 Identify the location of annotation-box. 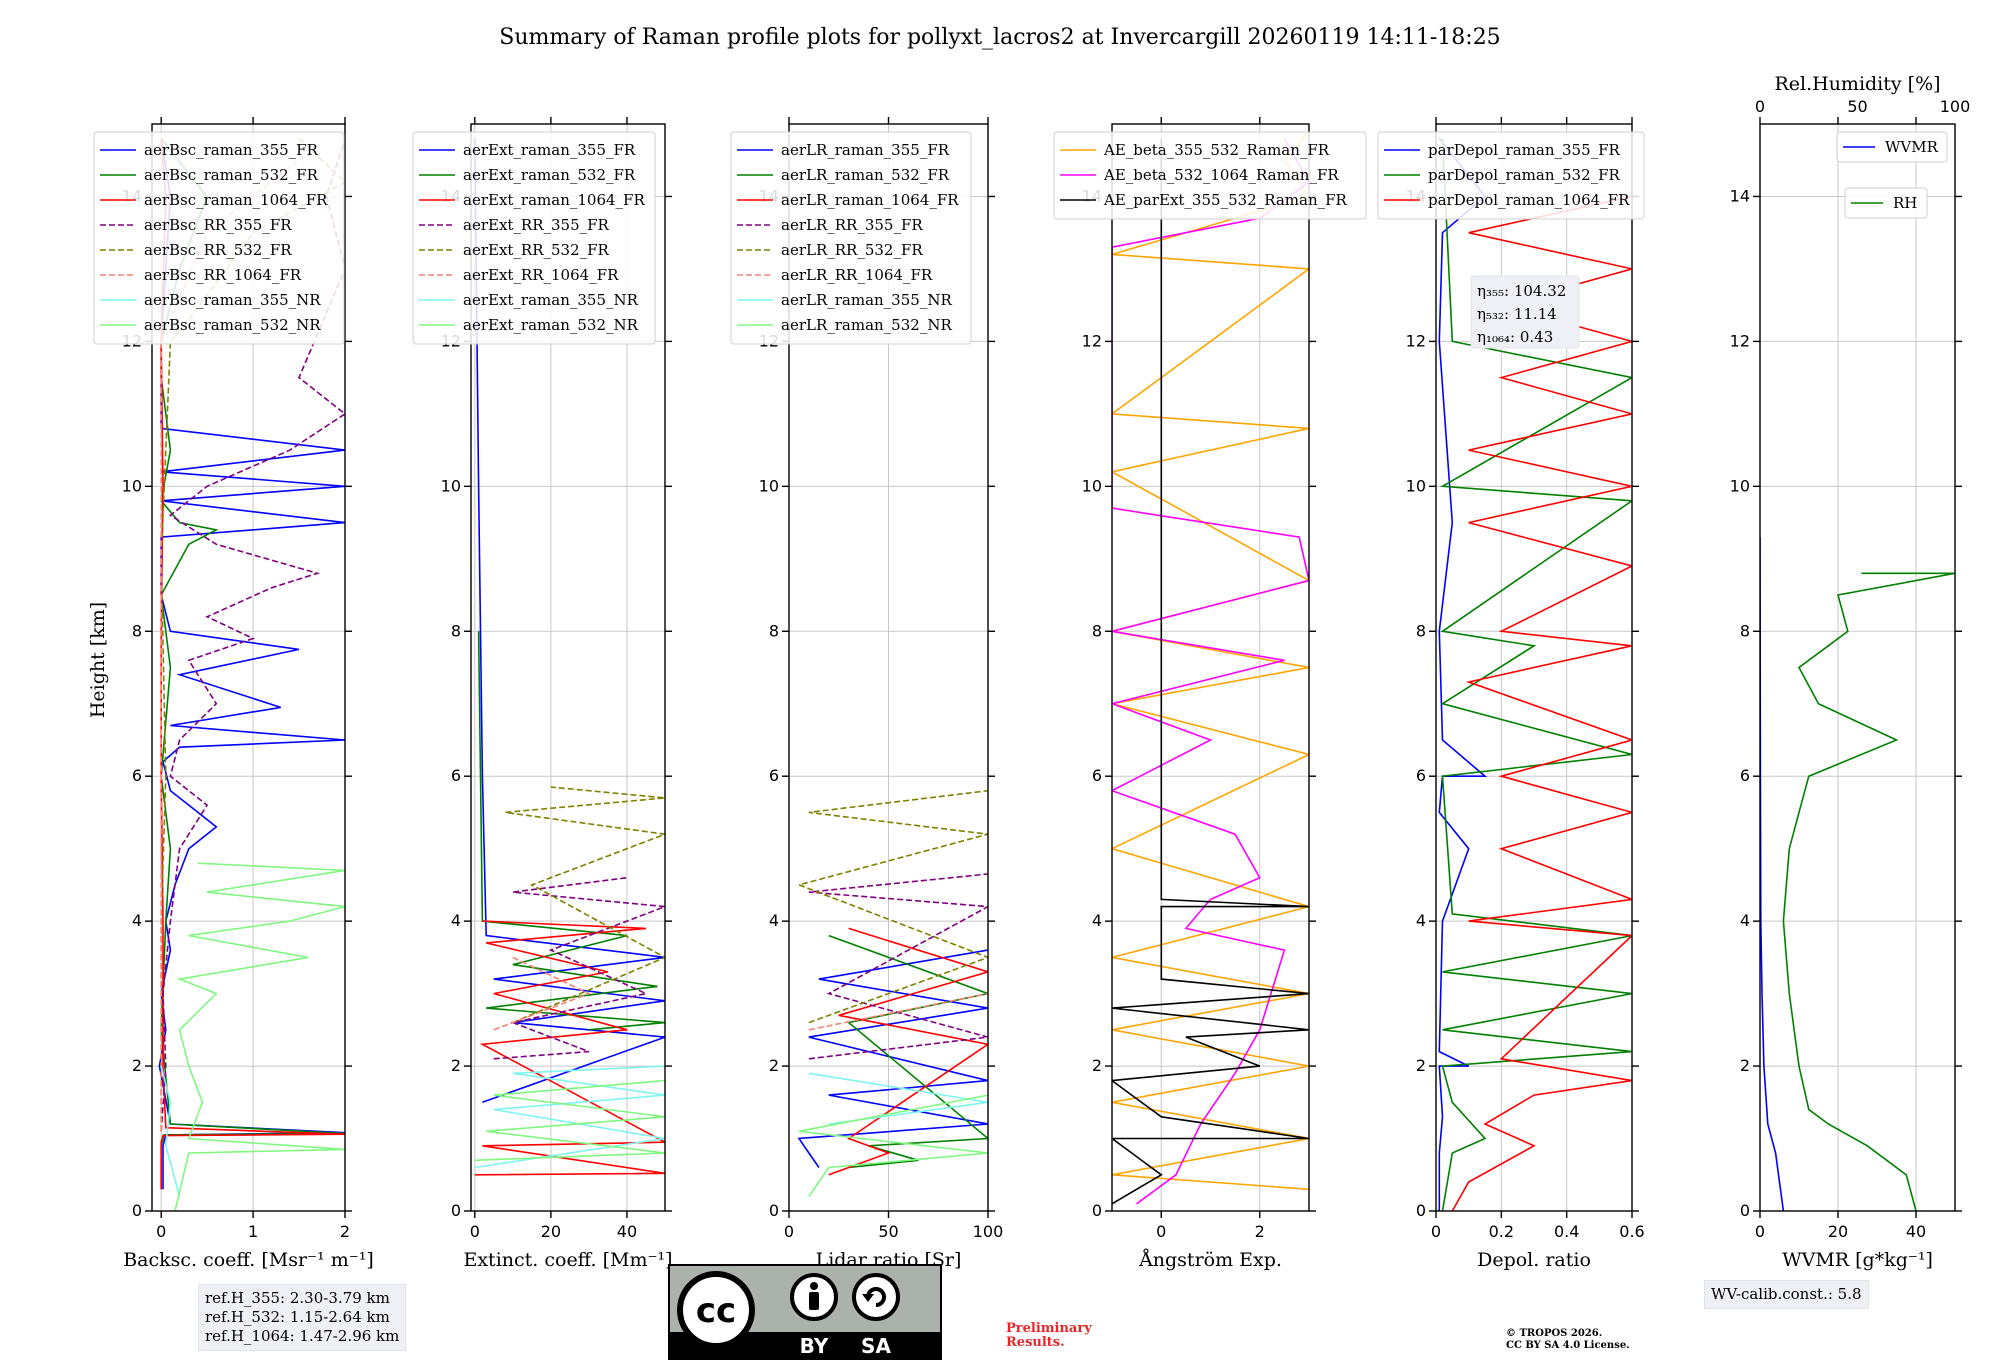
(1525, 312).